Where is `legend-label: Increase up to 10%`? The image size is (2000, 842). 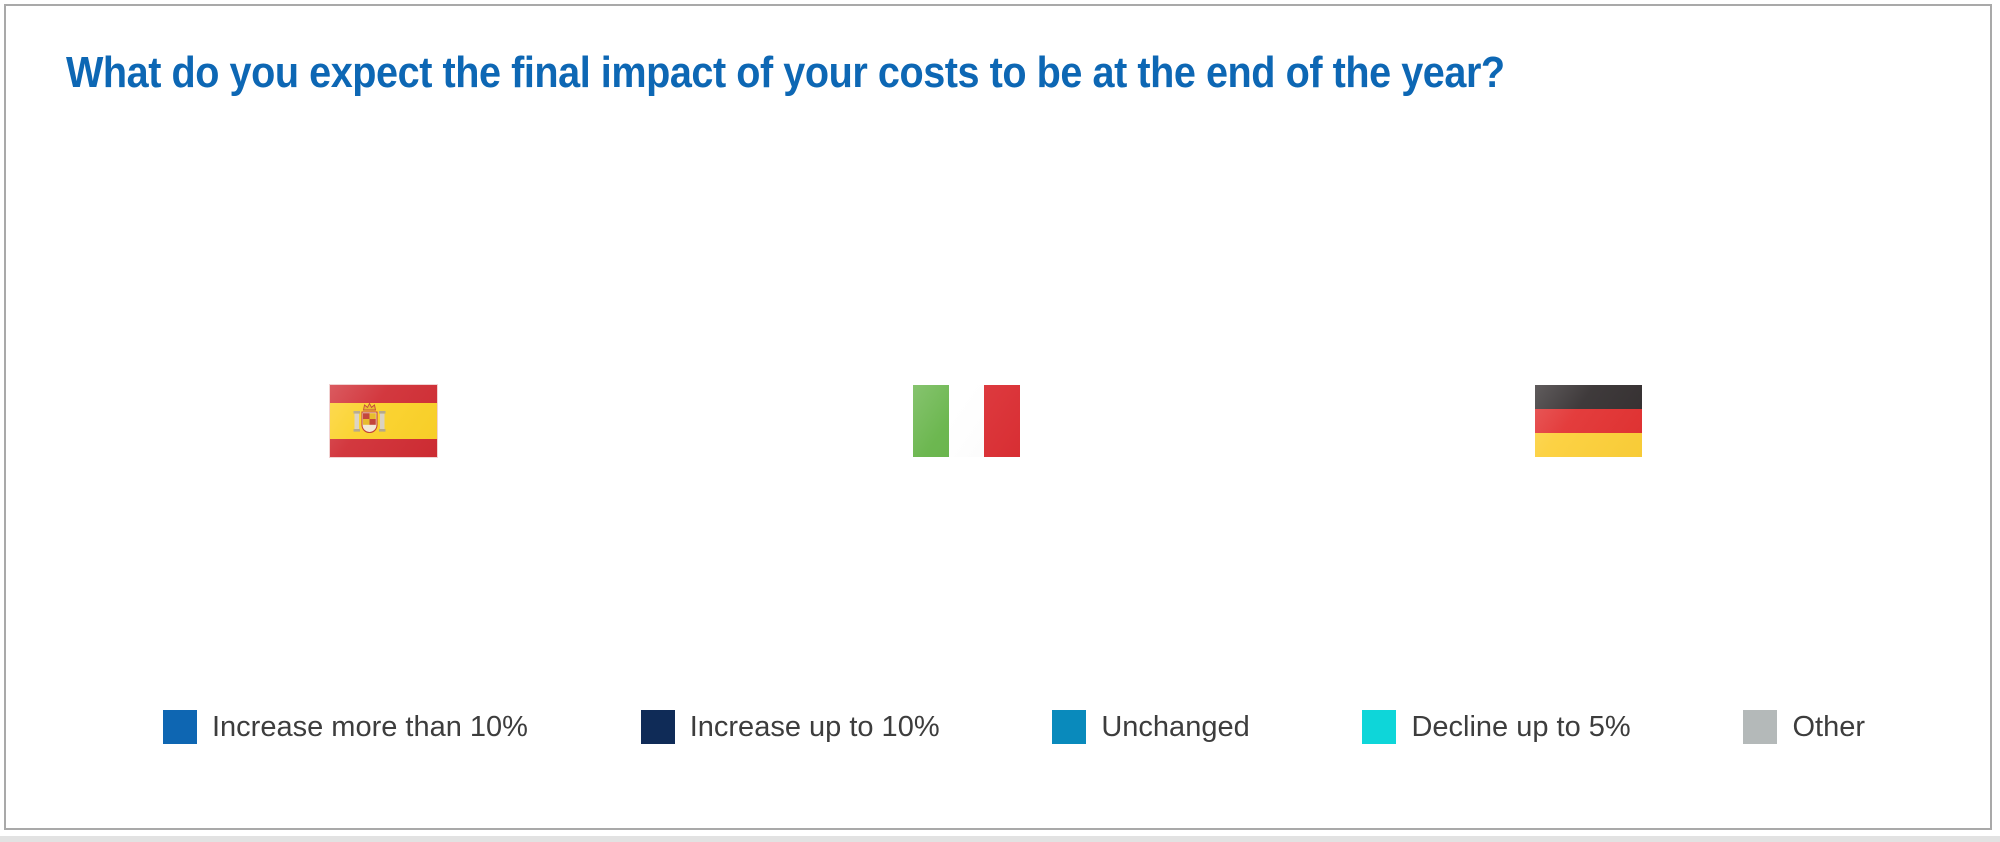
legend-label: Increase up to 10% is located at coordinates (814, 726).